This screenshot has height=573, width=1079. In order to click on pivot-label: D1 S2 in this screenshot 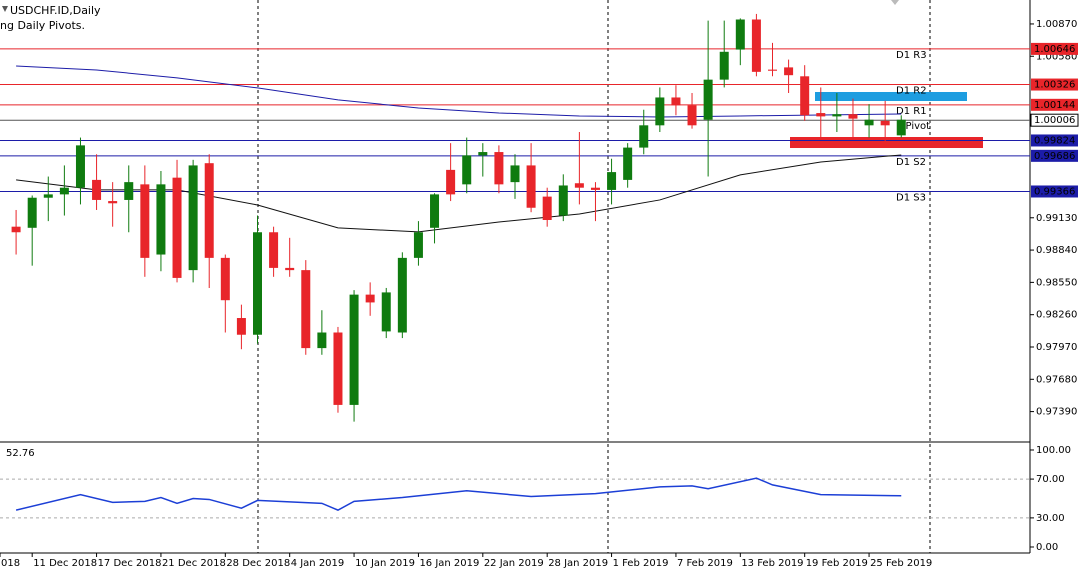, I will do `click(911, 162)`.